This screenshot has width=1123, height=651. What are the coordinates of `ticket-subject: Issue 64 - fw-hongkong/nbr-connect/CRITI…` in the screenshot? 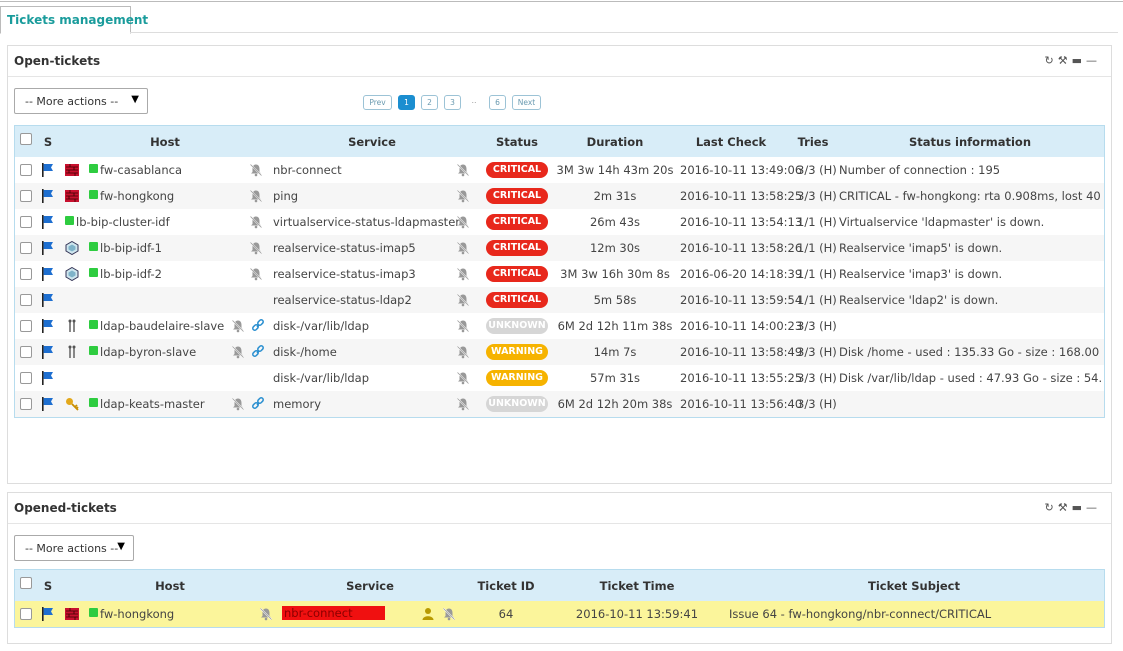 It's located at (860, 614).